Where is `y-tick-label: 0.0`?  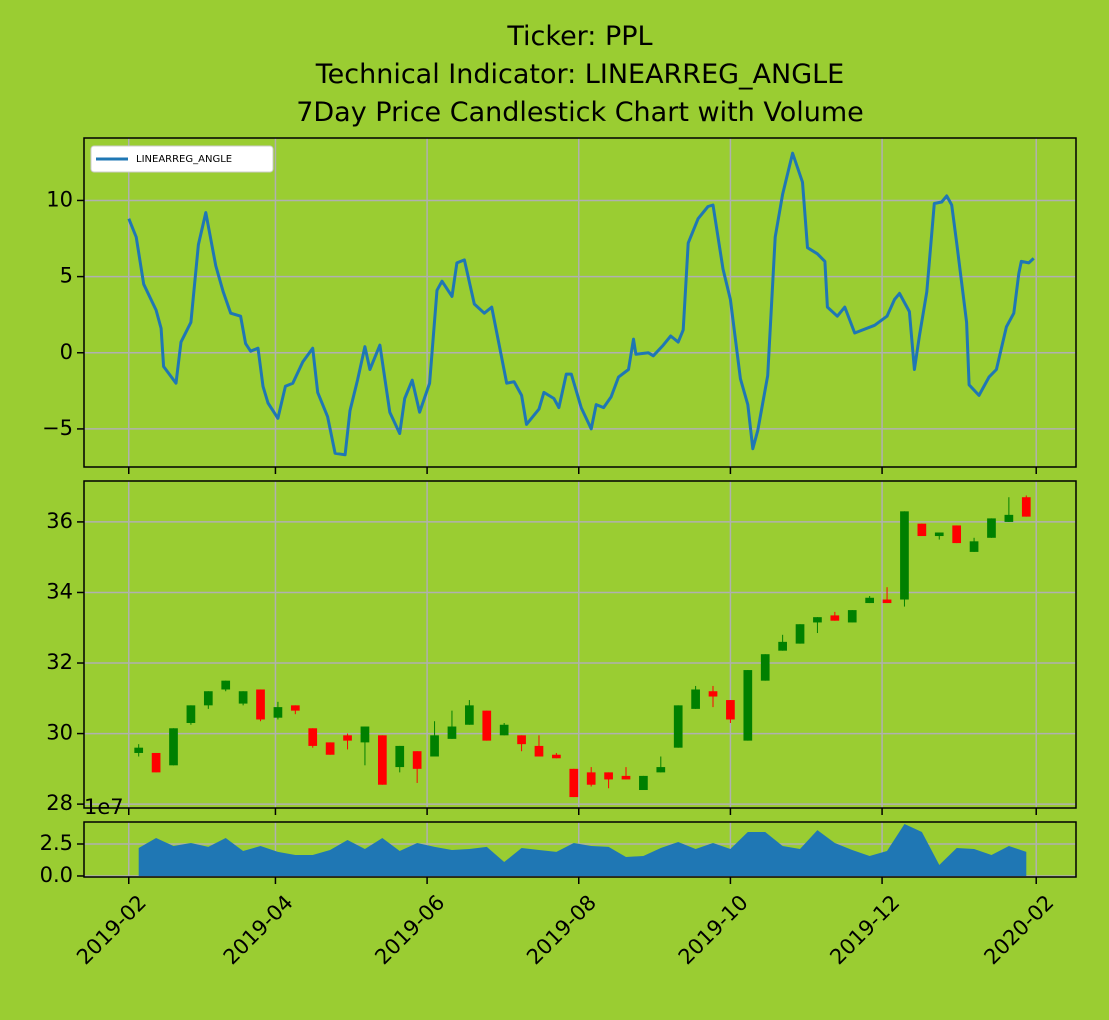 y-tick-label: 0.0 is located at coordinates (56, 875).